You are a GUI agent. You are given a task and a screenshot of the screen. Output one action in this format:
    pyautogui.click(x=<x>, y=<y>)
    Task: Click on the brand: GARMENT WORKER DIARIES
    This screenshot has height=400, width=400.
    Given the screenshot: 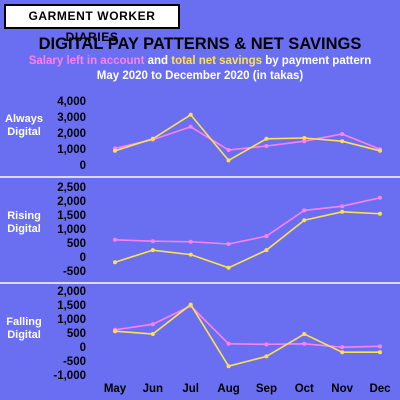 What is the action you would take?
    pyautogui.click(x=92, y=24)
    